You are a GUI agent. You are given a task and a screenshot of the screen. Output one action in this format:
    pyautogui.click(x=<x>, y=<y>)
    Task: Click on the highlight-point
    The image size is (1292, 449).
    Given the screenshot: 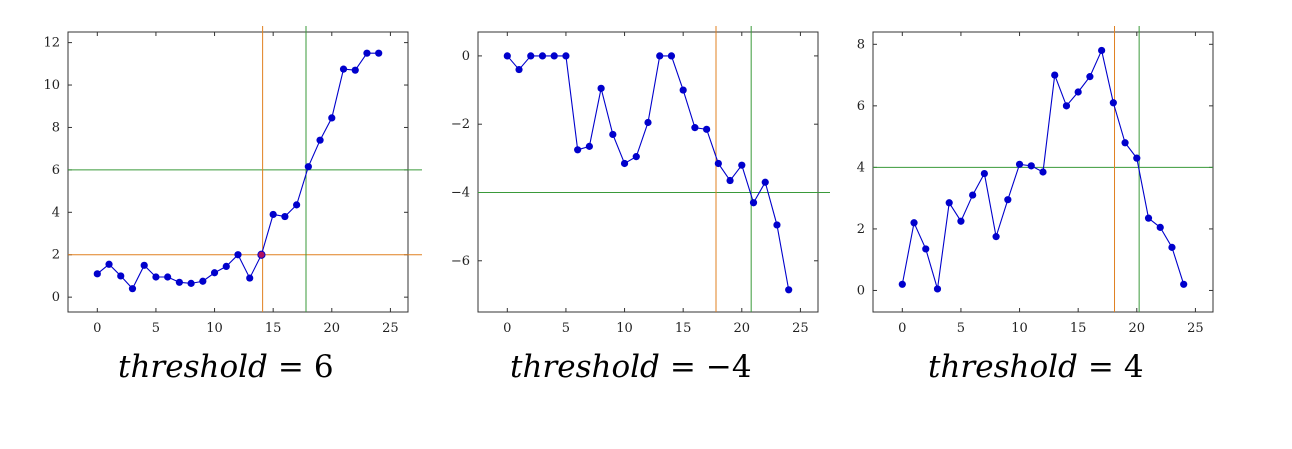 What is the action you would take?
    pyautogui.click(x=261, y=254)
    